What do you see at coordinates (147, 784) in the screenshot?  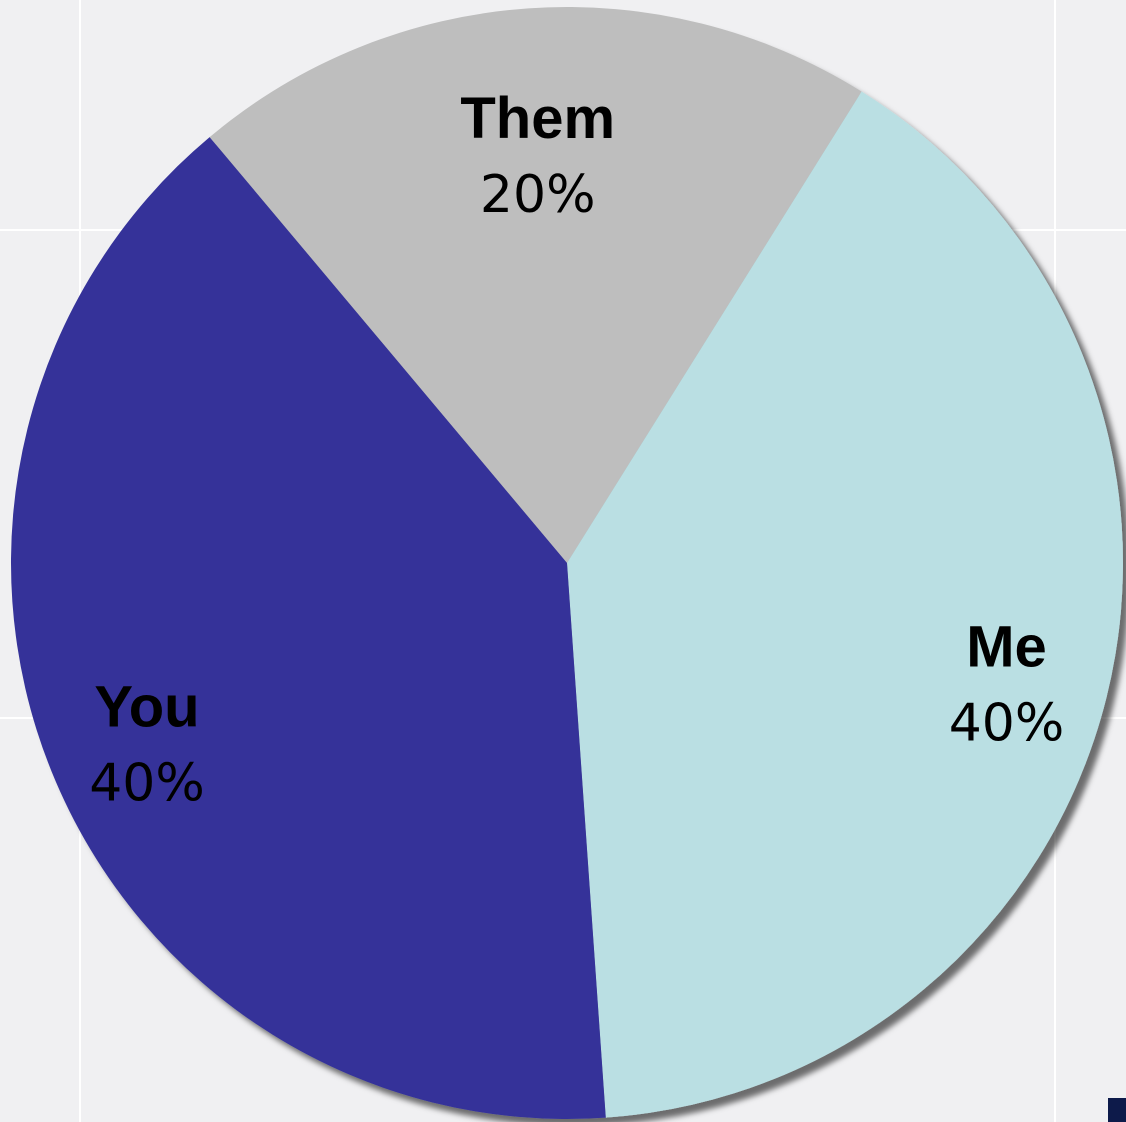 I see `slice-value-you: 40%` at bounding box center [147, 784].